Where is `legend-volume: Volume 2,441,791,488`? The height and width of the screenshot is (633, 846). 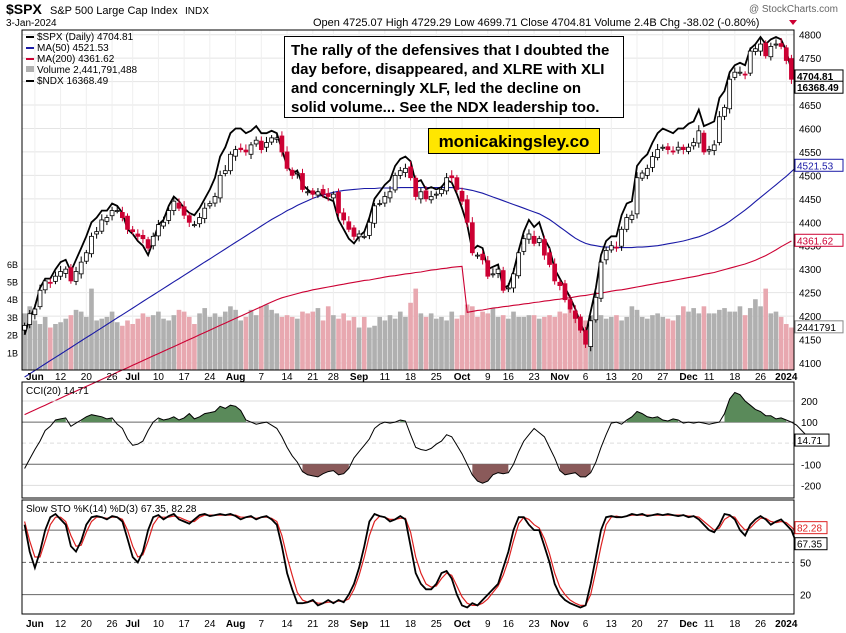 legend-volume: Volume 2,441,791,488 is located at coordinates (87, 70).